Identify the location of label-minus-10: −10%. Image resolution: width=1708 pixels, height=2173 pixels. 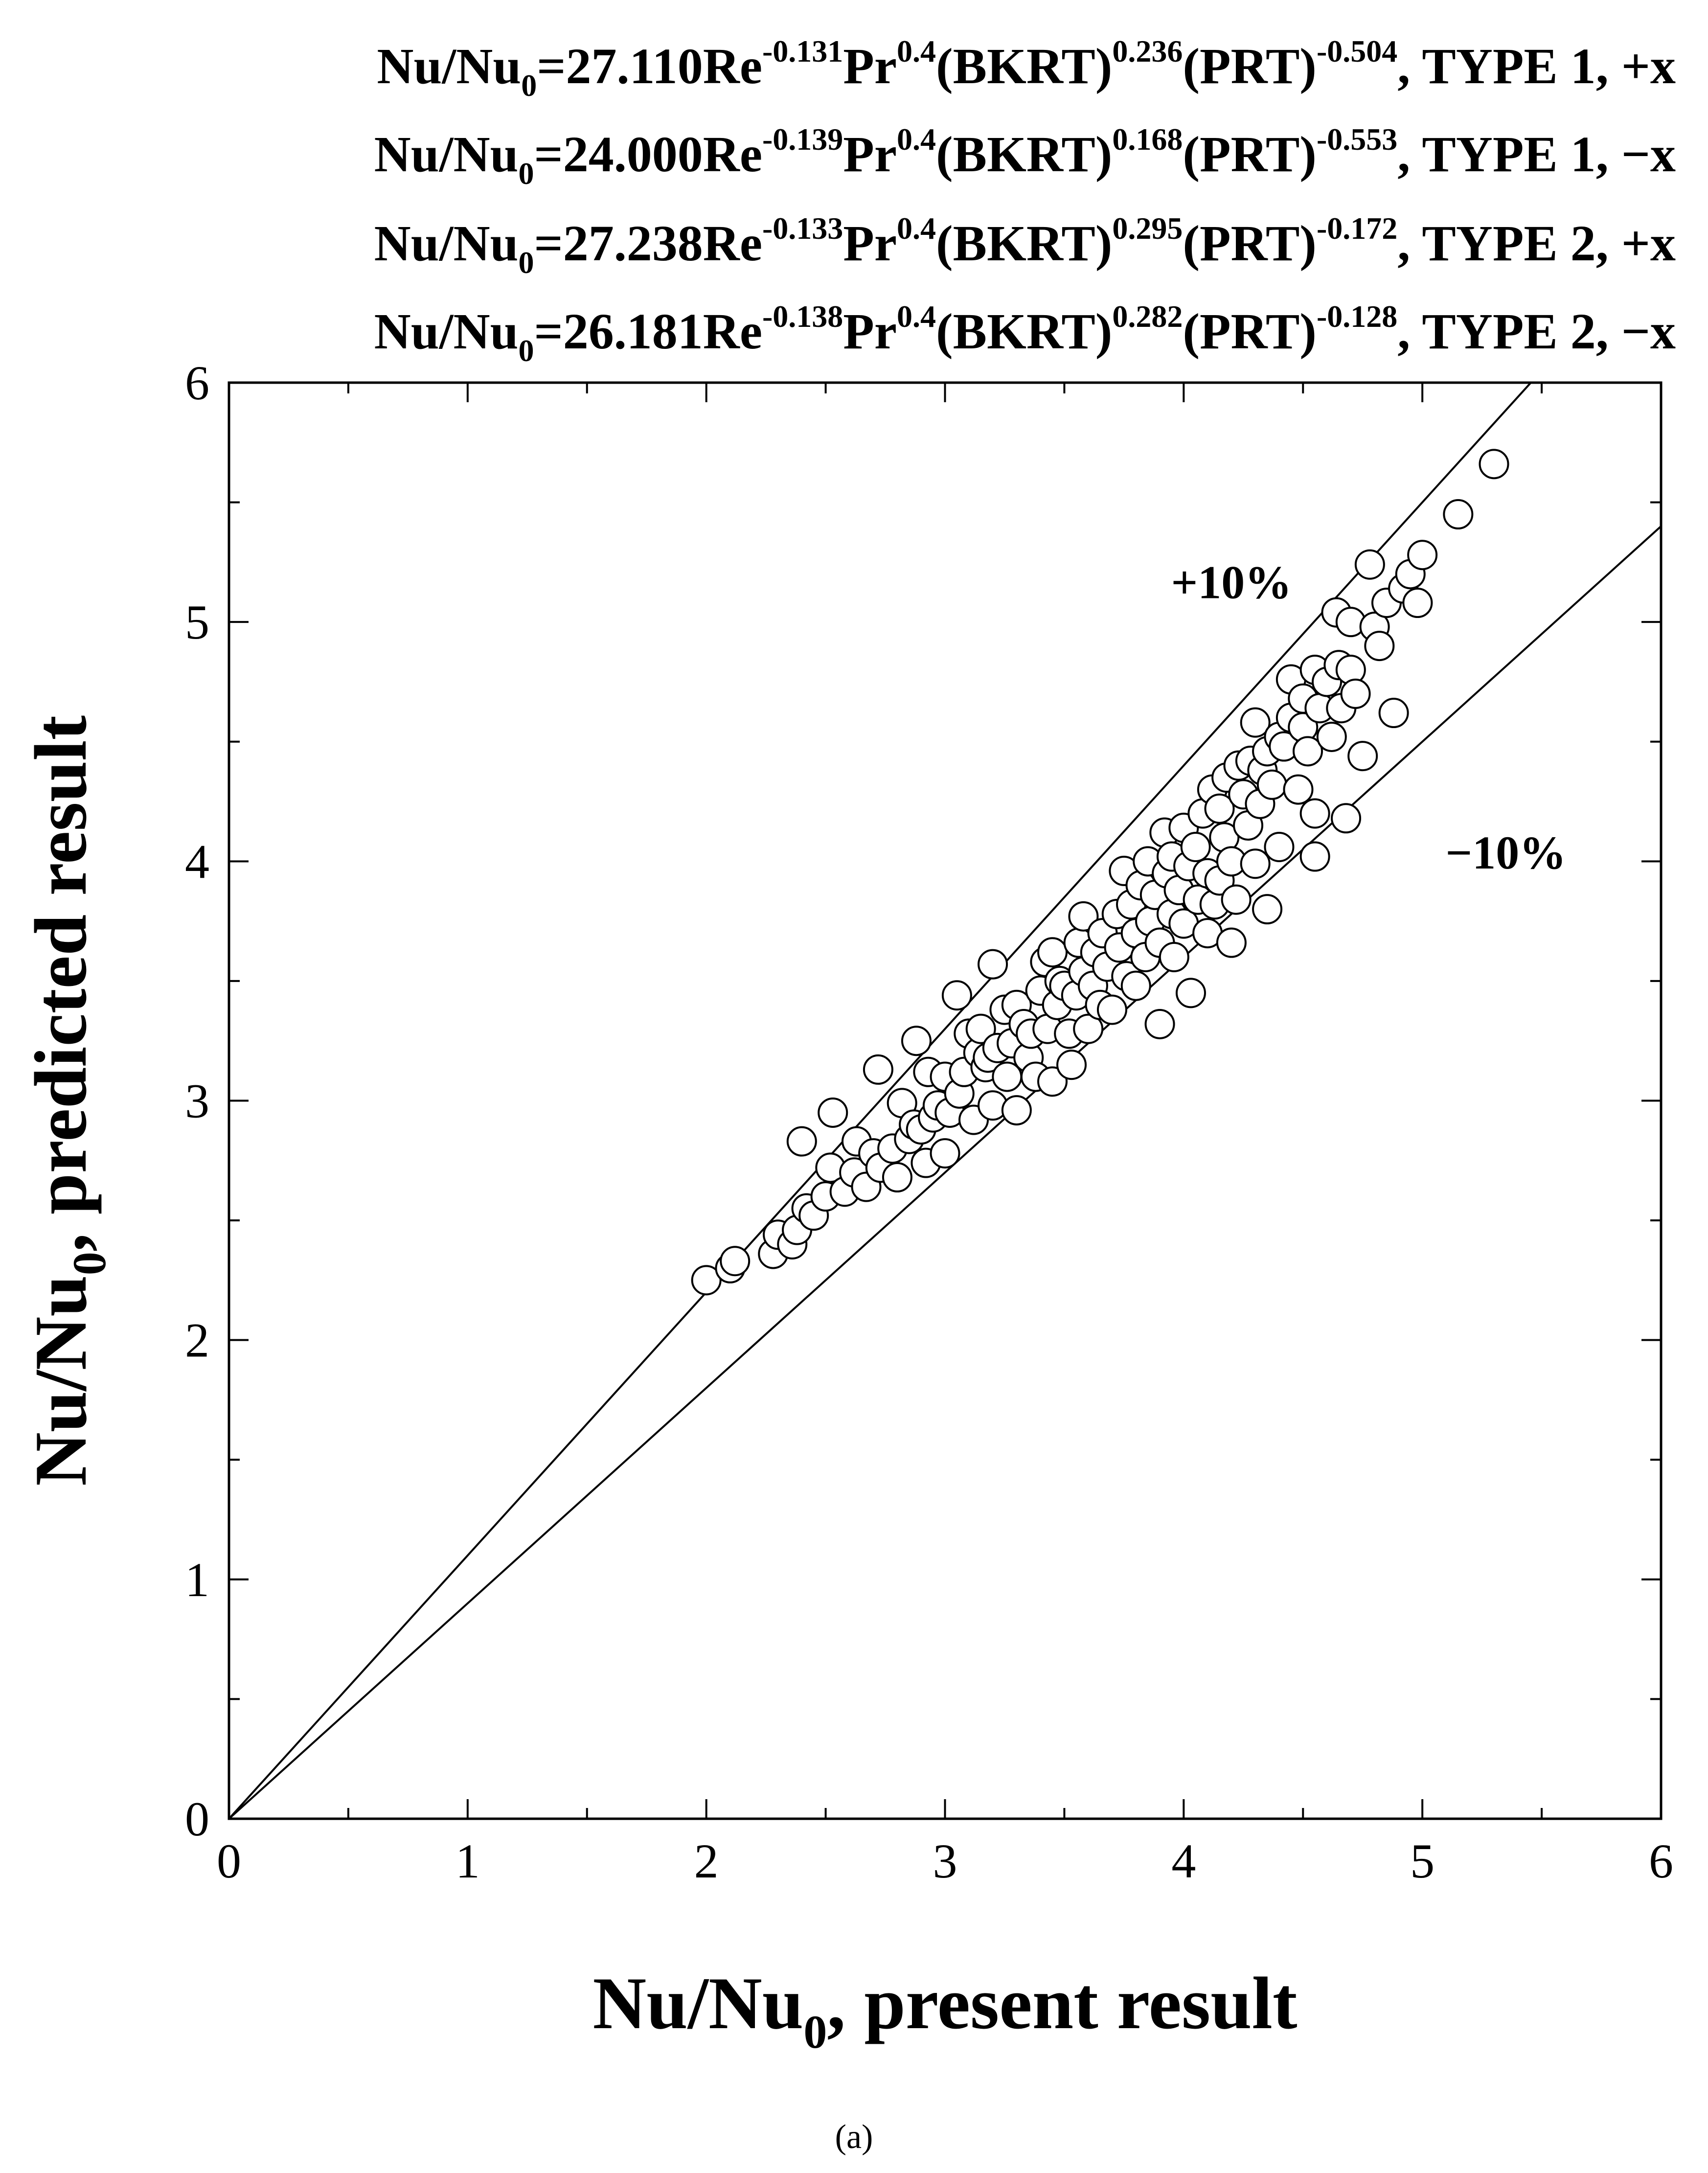
(1507, 852).